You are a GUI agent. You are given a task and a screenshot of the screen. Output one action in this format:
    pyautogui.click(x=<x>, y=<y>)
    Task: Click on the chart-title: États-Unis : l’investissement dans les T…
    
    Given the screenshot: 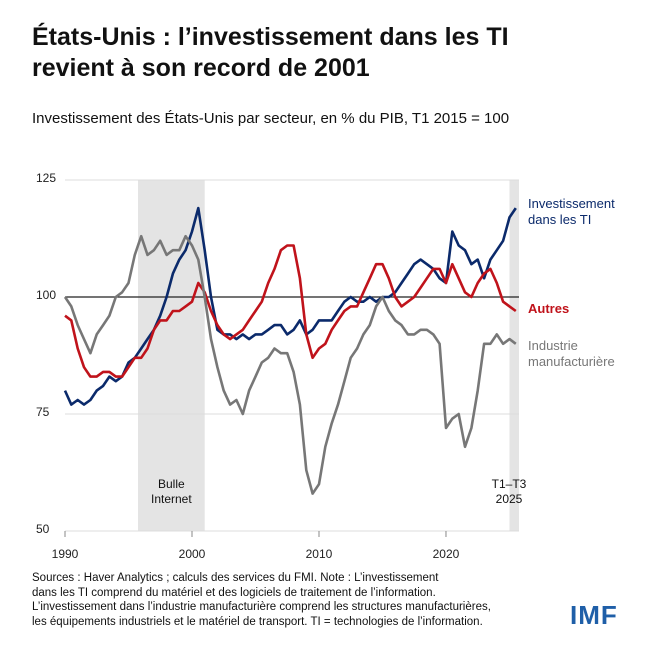 What is the action you would take?
    pyautogui.click(x=270, y=52)
    